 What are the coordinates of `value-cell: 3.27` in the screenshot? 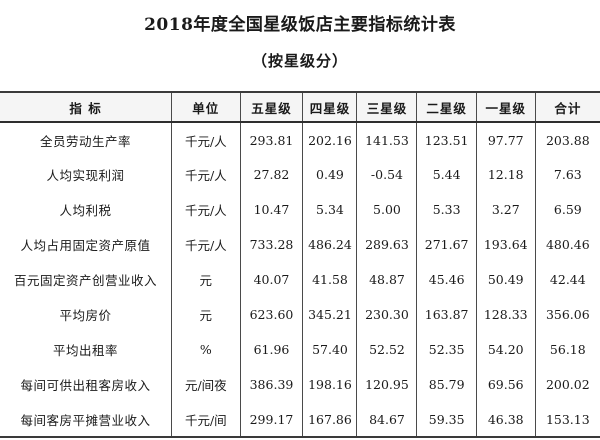 It's located at (505, 209).